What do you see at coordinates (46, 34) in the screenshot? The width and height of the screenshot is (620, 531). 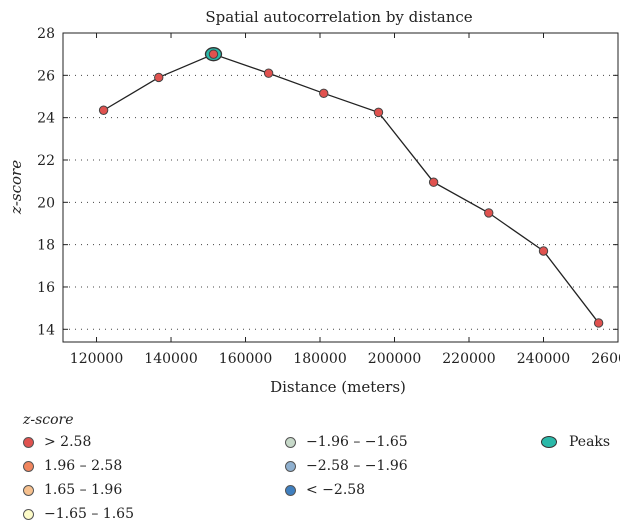 I see `y-tick-label: 28` at bounding box center [46, 34].